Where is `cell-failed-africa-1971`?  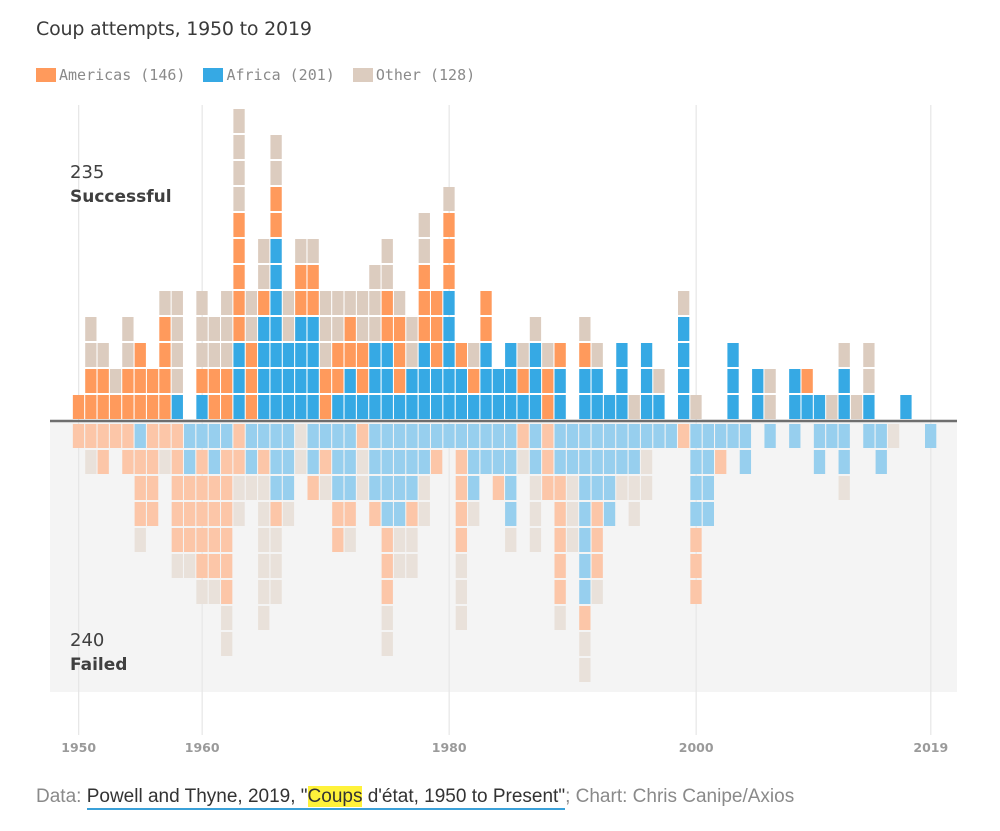
cell-failed-africa-1971 is located at coordinates (338, 488).